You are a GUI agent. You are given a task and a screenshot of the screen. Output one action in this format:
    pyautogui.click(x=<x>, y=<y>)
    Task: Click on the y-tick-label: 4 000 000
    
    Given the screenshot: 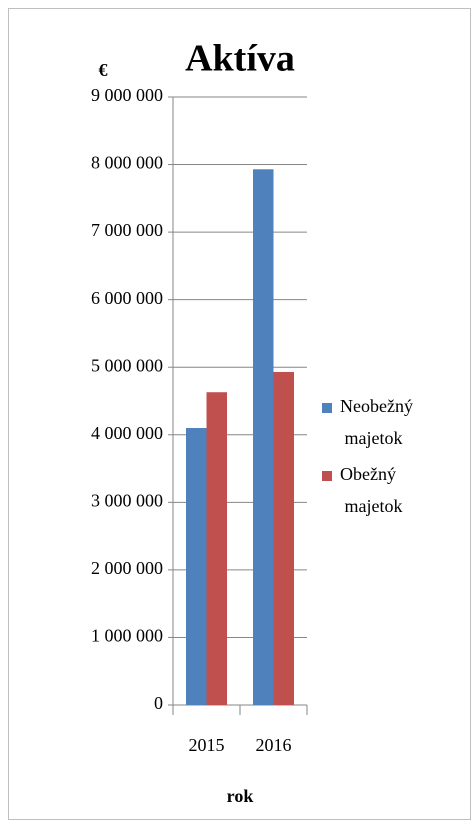 What is the action you would take?
    pyautogui.click(x=127, y=433)
    